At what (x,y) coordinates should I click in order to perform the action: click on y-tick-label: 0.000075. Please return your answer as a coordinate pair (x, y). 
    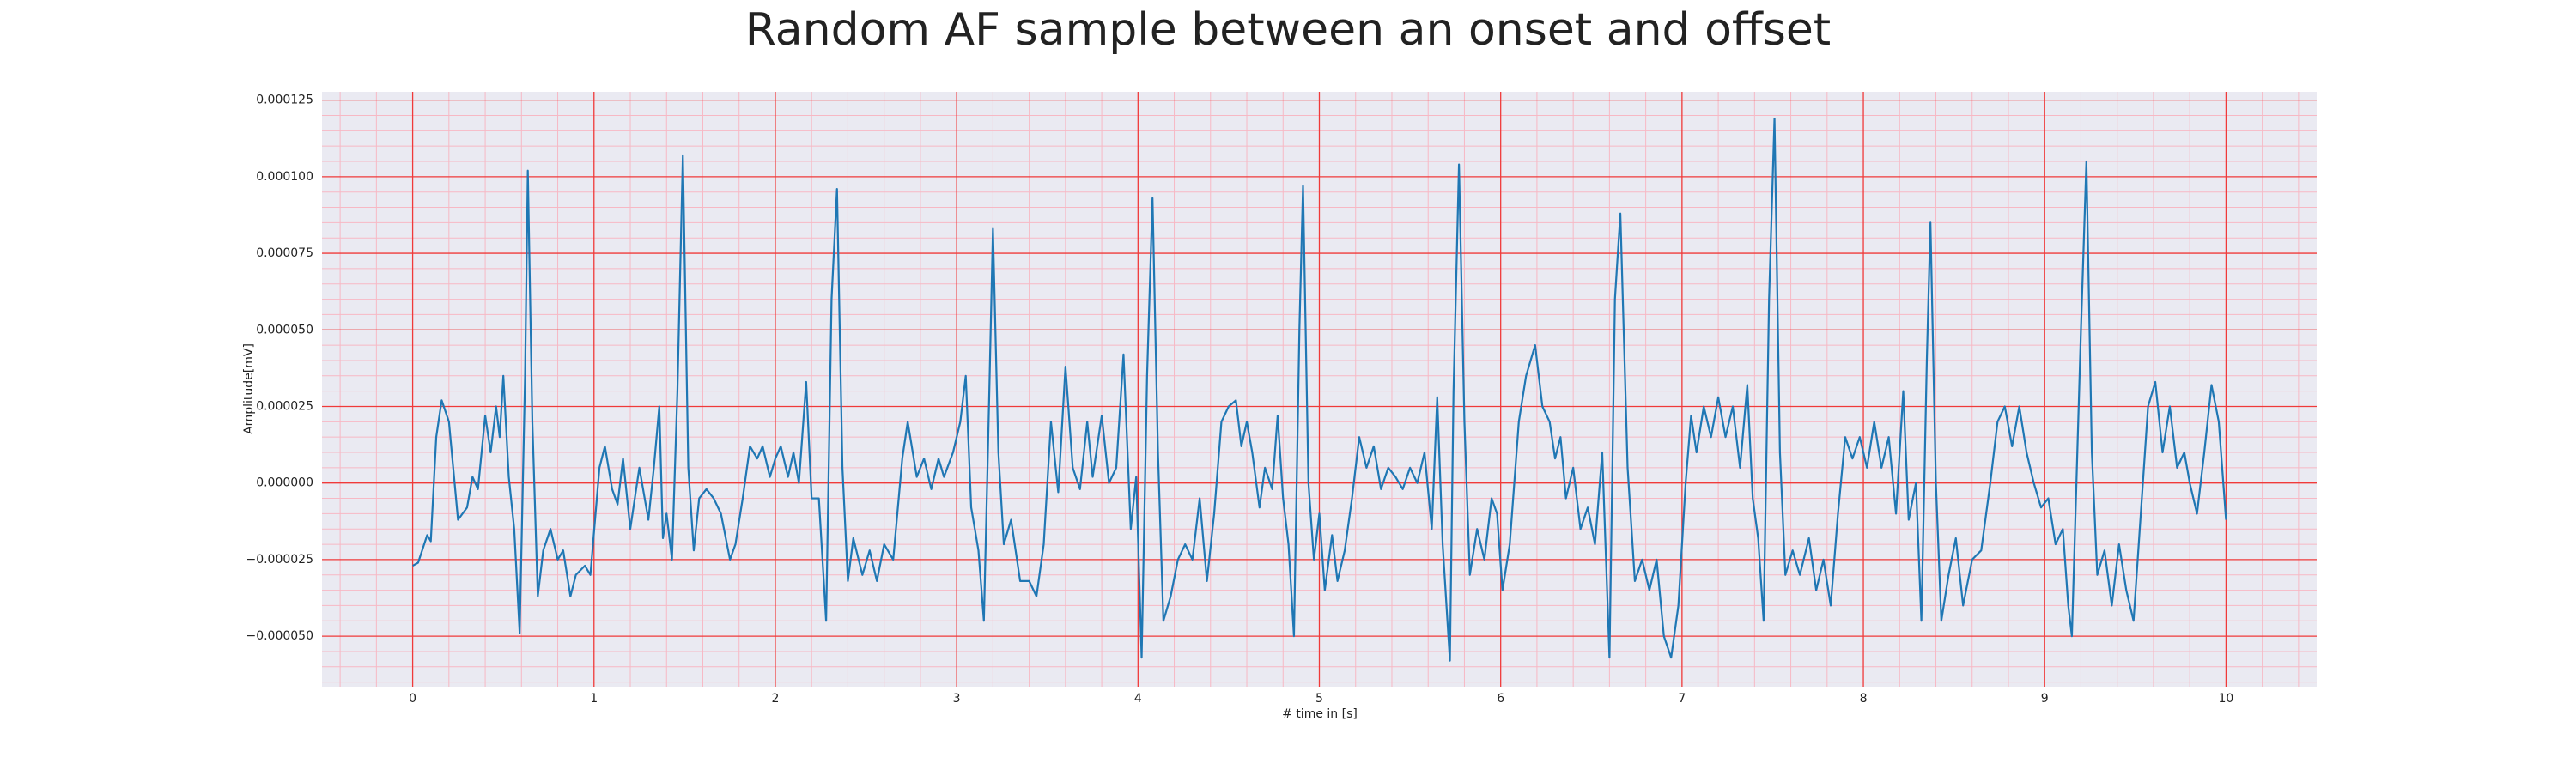
    Looking at the image, I should click on (284, 253).